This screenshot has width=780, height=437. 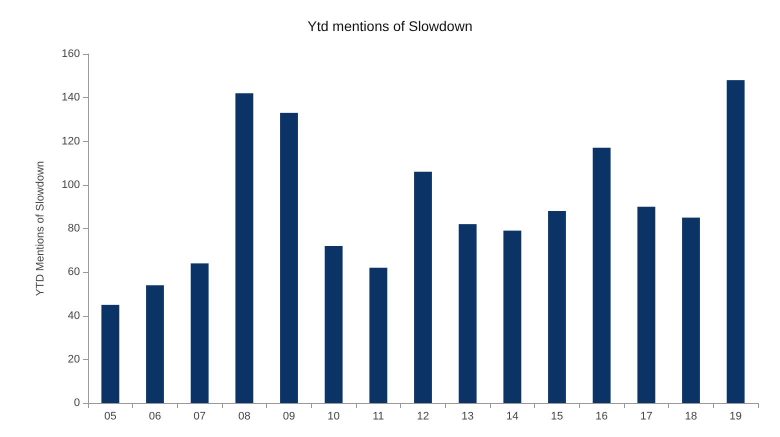 What do you see at coordinates (646, 416) in the screenshot?
I see `x-tick-label: 17` at bounding box center [646, 416].